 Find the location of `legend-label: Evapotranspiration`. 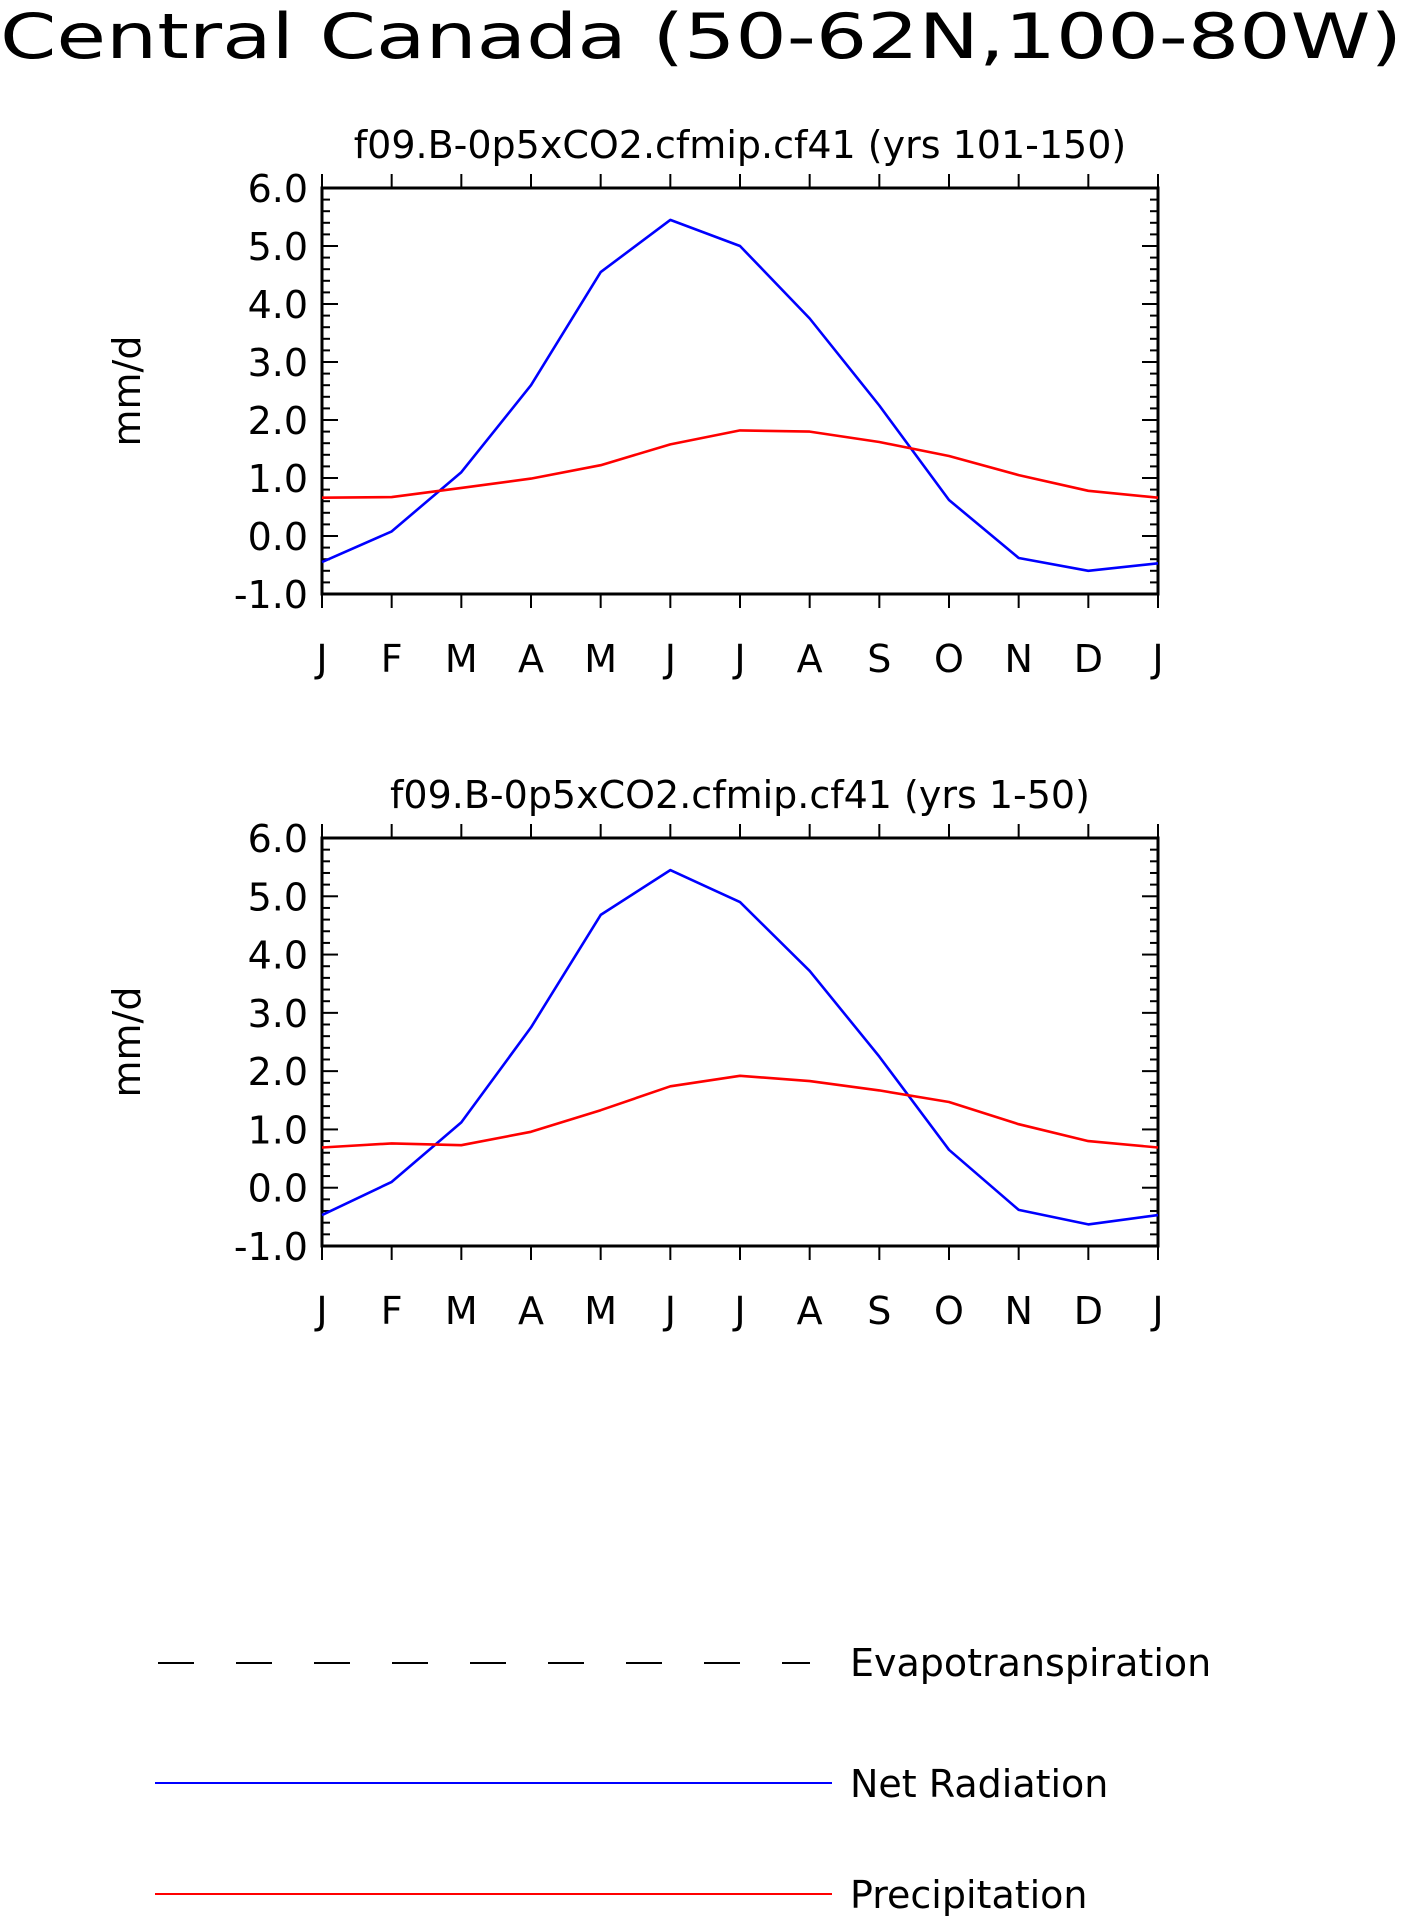

legend-label: Evapotranspiration is located at coordinates (1030, 1663).